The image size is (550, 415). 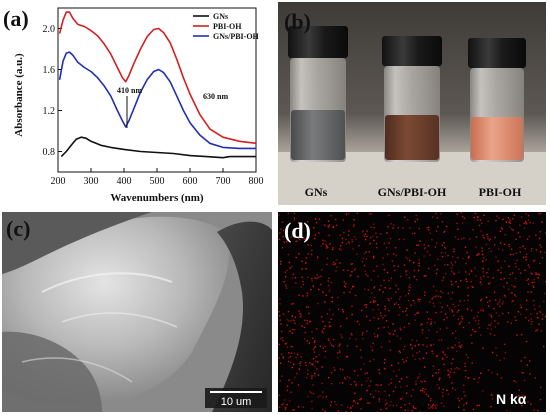 I want to click on vial-pbi-oh, so click(x=497, y=100).